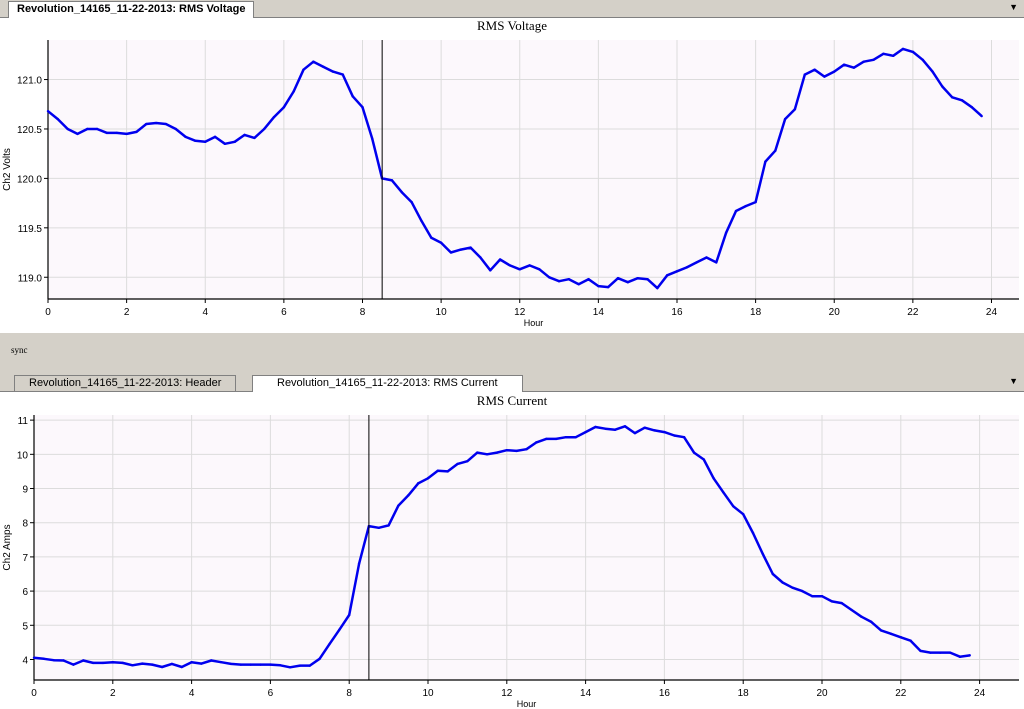 Image resolution: width=1024 pixels, height=709 pixels. I want to click on x-tick-label: 2, so click(113, 693).